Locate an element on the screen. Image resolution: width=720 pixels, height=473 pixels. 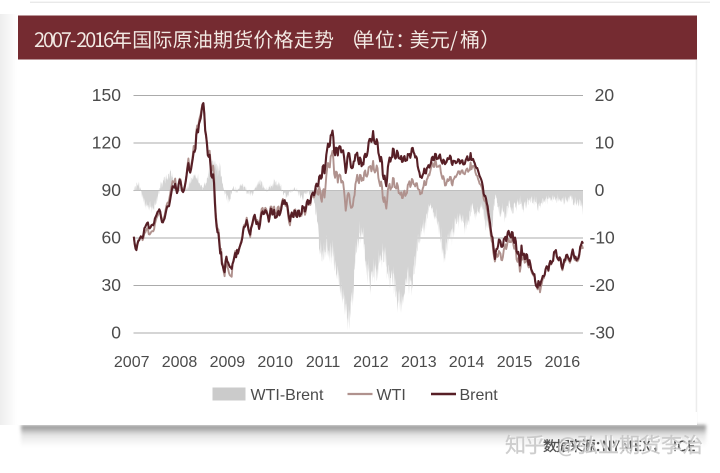
svg-text: -20 is located at coordinates (603, 285).